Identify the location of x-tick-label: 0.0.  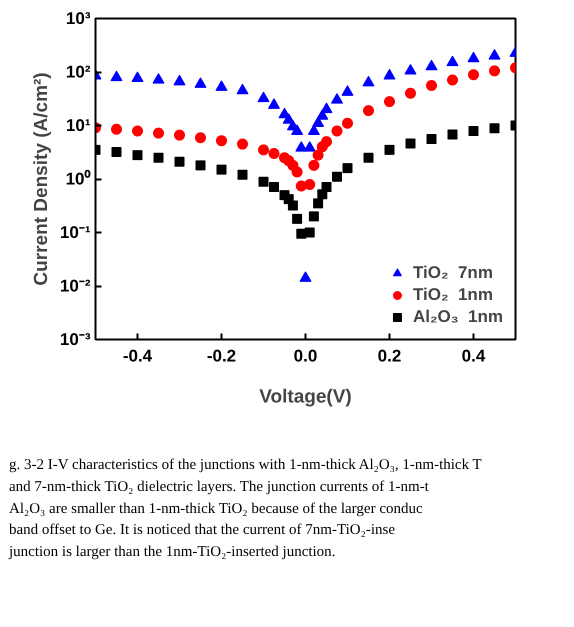
(306, 356).